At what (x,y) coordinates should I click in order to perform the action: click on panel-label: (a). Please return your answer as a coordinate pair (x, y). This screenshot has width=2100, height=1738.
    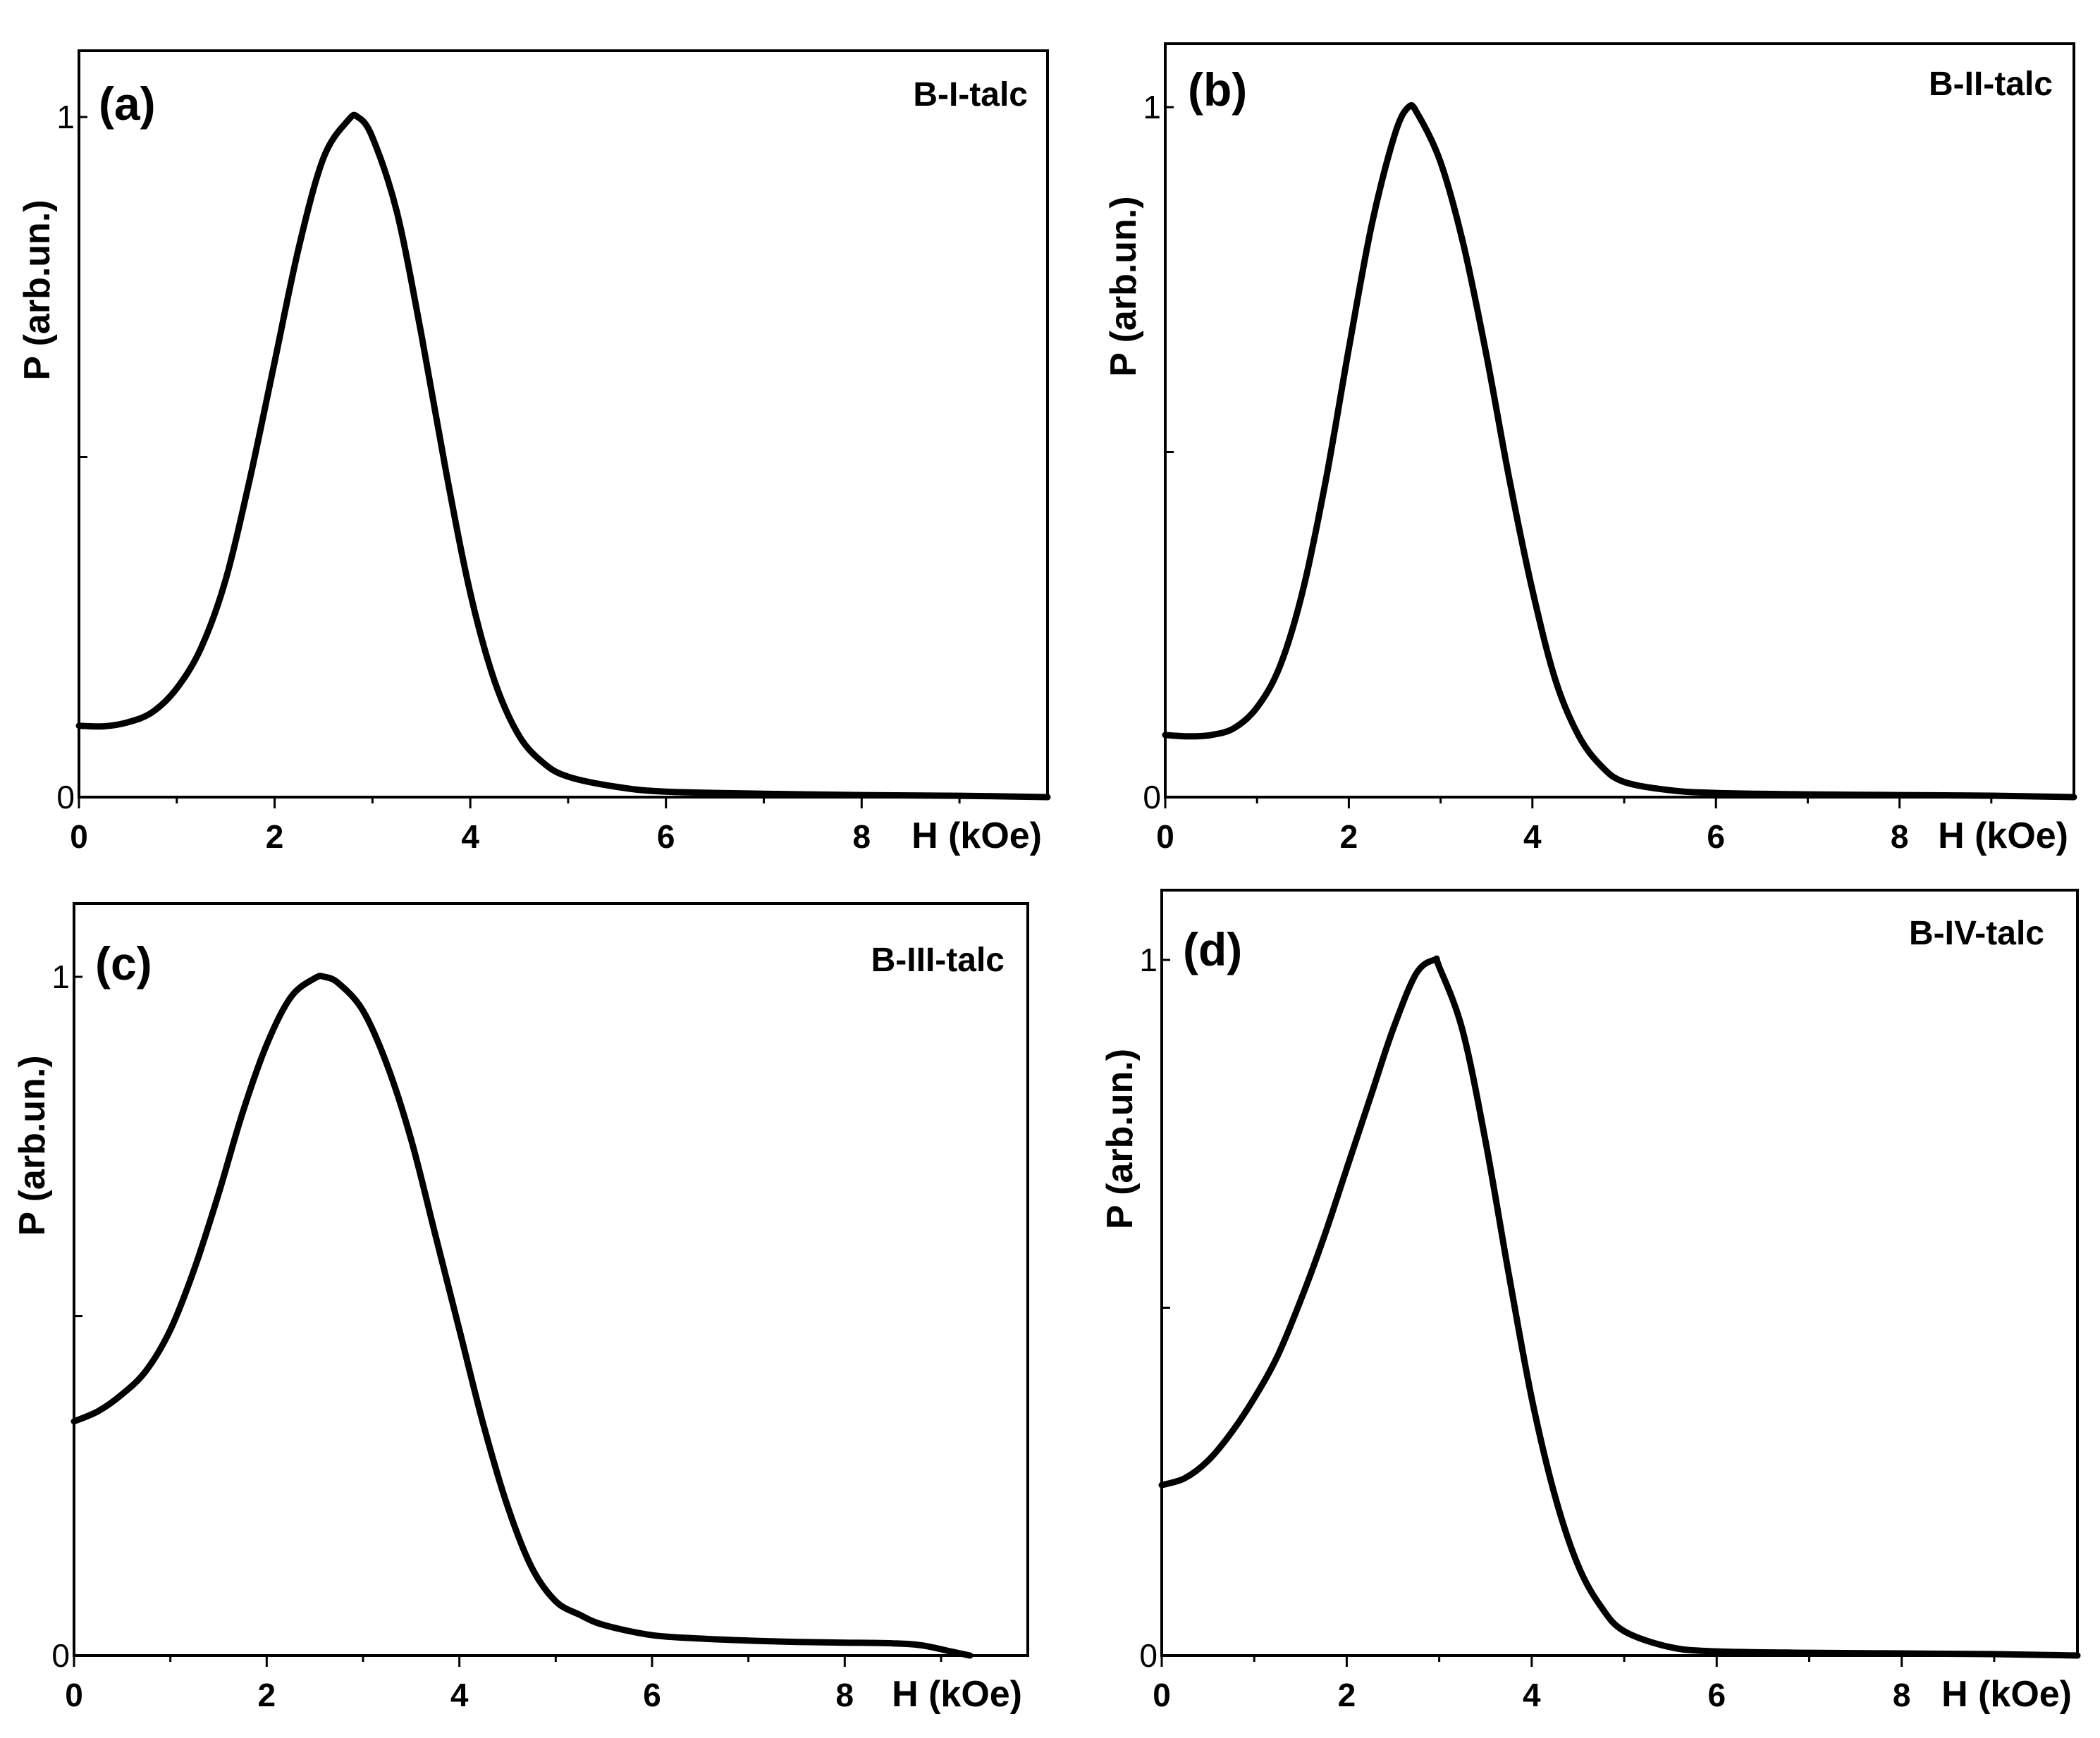
    Looking at the image, I should click on (127, 104).